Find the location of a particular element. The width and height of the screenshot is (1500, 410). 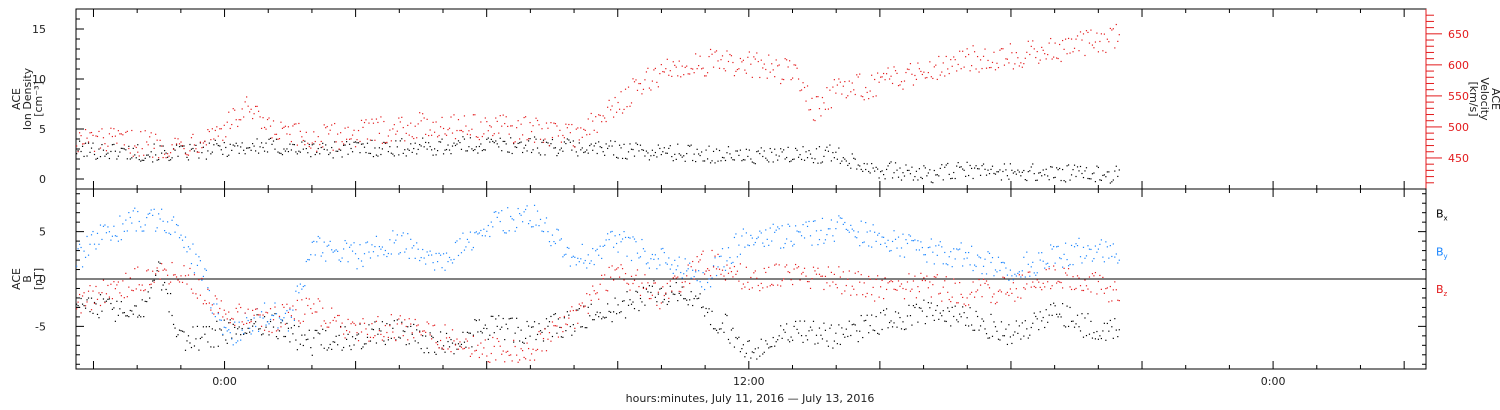

right-y-tick-label: 550 is located at coordinates (1458, 96).